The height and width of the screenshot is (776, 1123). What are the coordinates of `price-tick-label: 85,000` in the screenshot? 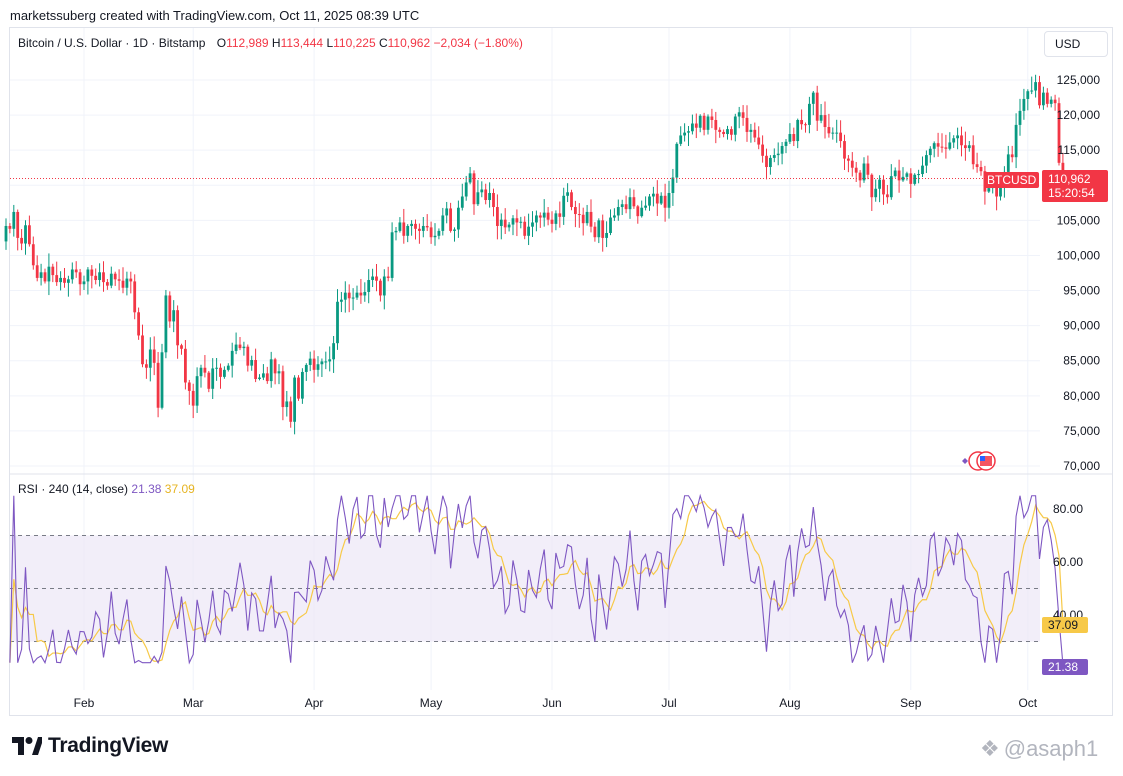 It's located at (1081, 361).